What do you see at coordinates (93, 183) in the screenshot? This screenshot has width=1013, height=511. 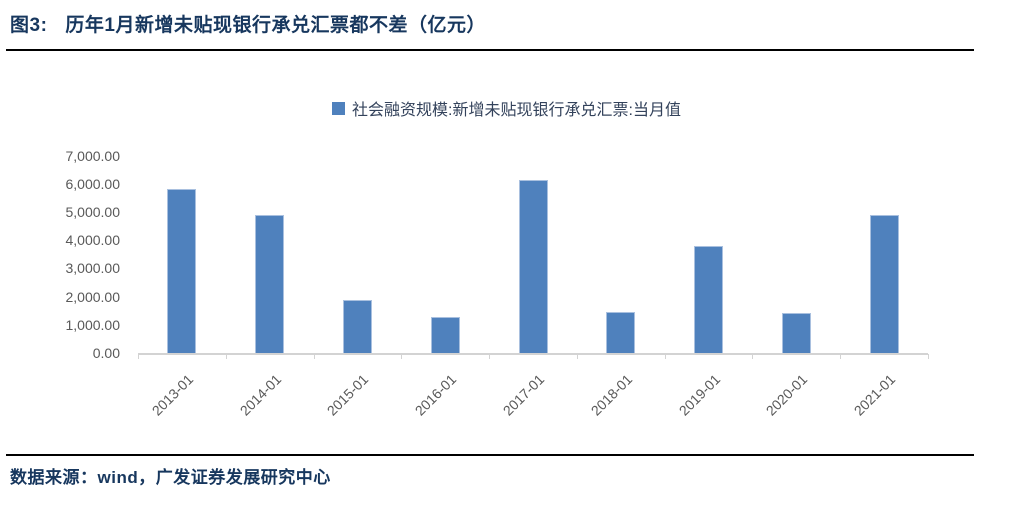 I see `y-axis-label: 6,000.00` at bounding box center [93, 183].